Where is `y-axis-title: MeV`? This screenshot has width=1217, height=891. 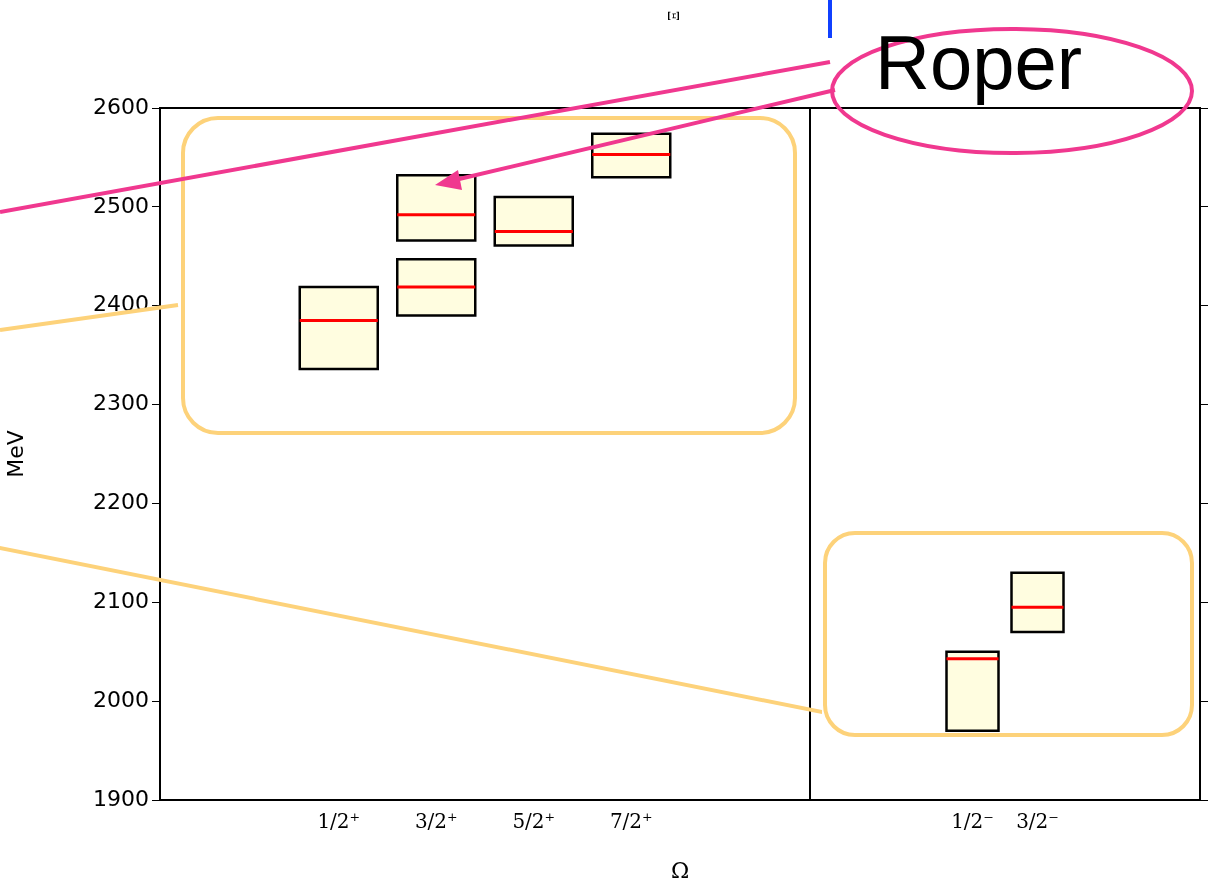
y-axis-title: MeV is located at coordinates (15, 454).